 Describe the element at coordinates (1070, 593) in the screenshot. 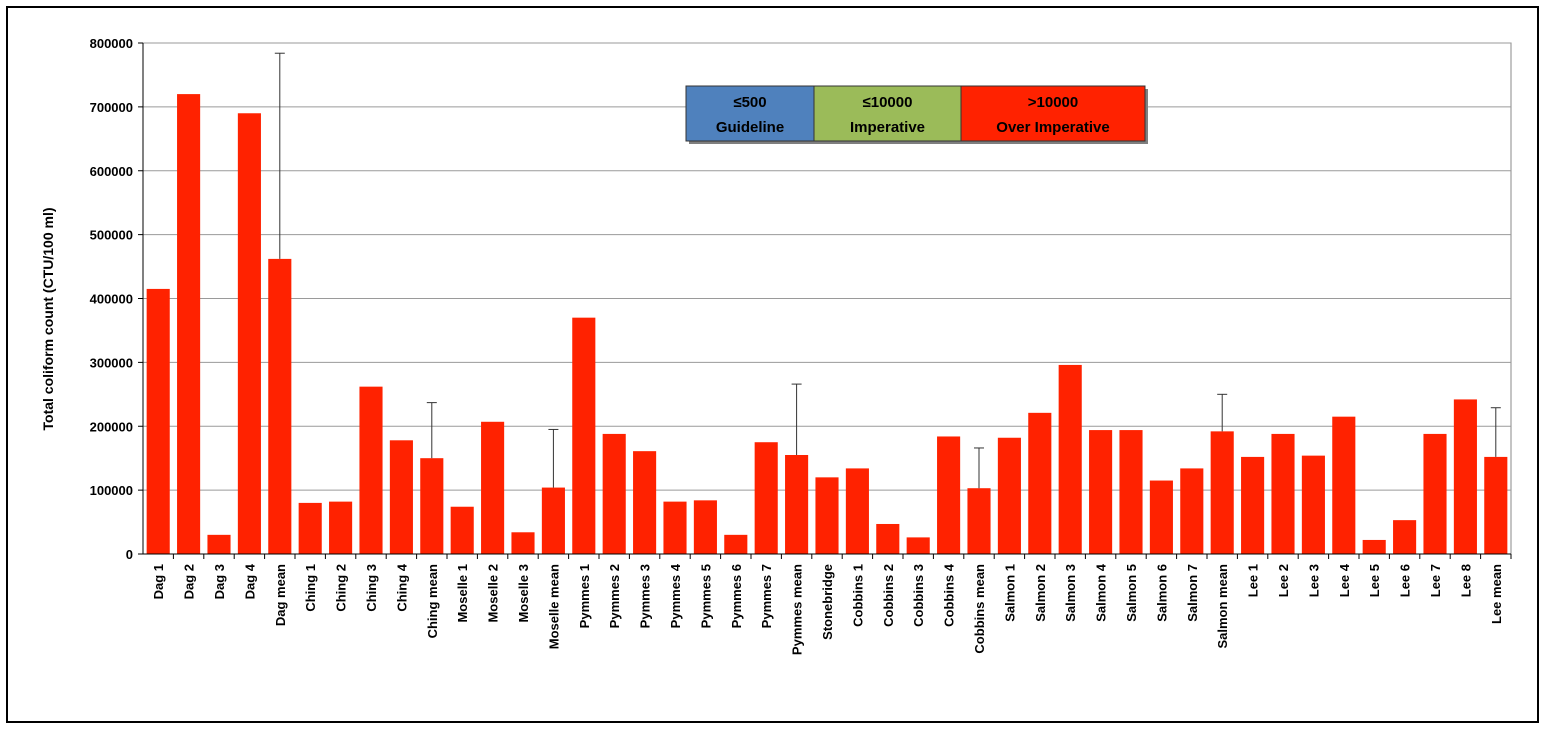

I see `x-tick-label: Salmon 3` at that location.